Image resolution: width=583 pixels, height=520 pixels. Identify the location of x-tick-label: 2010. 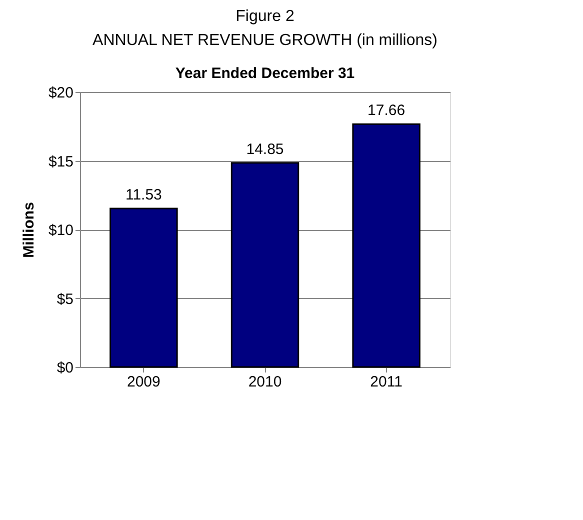
(265, 382).